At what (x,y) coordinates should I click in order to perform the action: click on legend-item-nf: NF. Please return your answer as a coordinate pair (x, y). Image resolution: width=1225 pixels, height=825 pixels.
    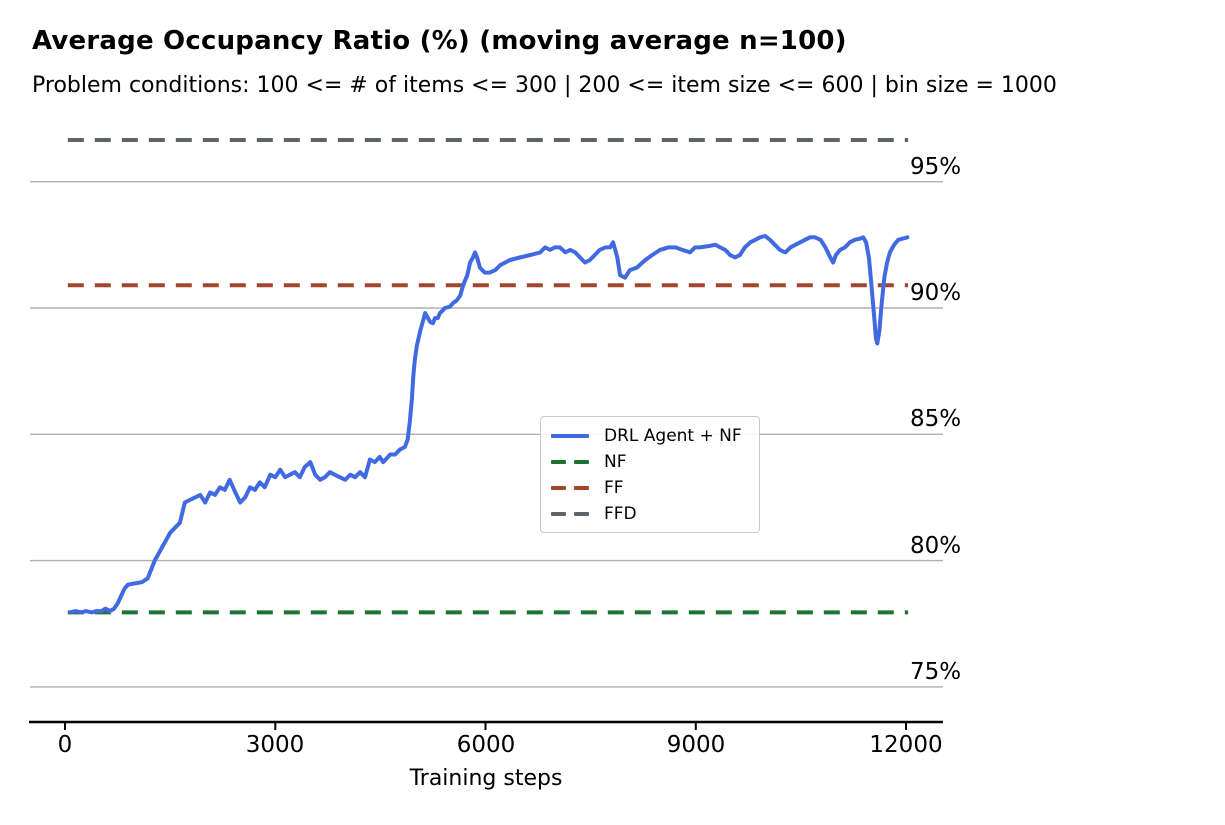
    Looking at the image, I should click on (650, 462).